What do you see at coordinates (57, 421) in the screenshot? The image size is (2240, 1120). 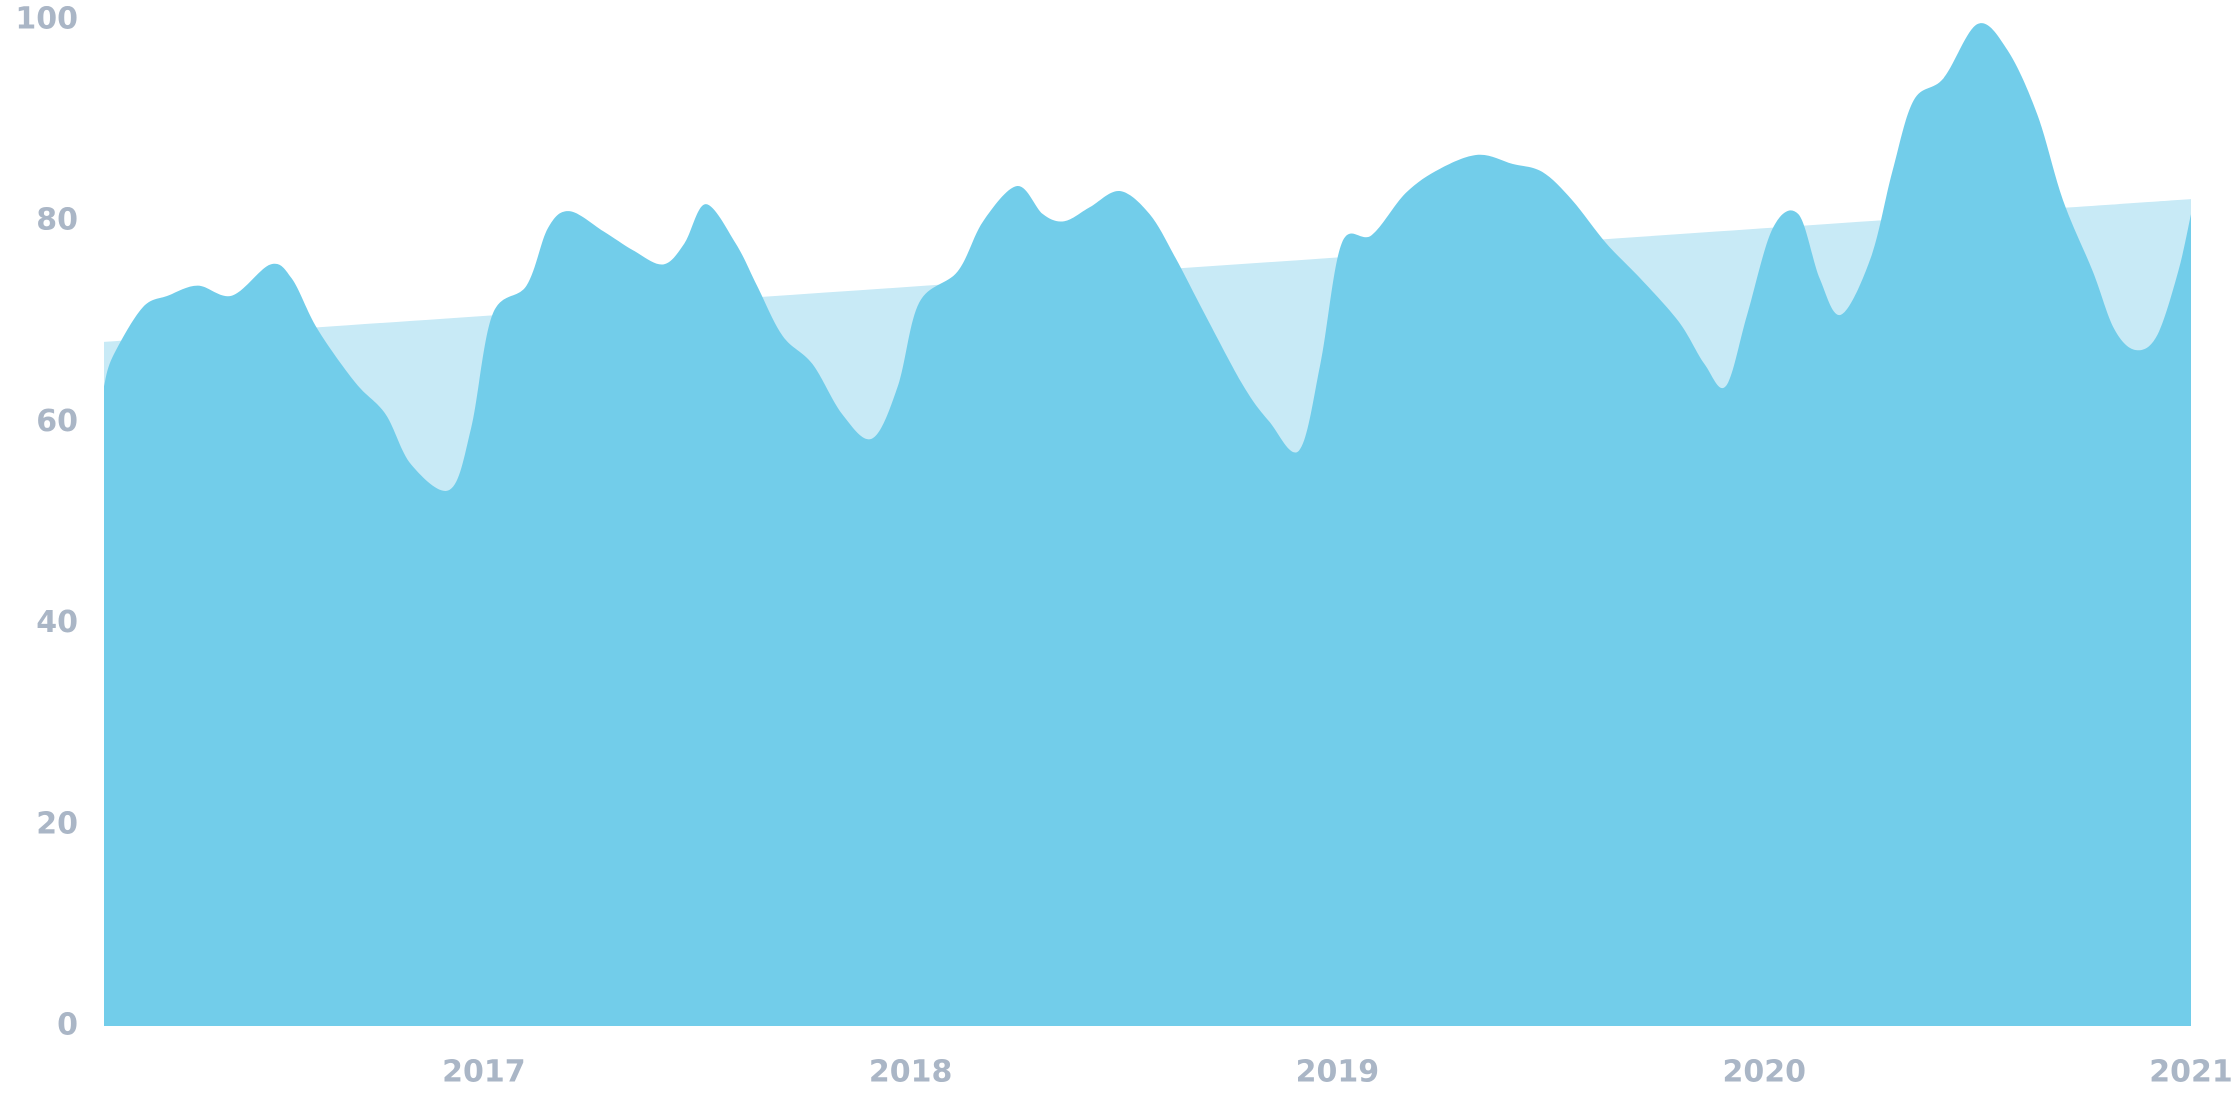 I see `y-tick-label: 60` at bounding box center [57, 421].